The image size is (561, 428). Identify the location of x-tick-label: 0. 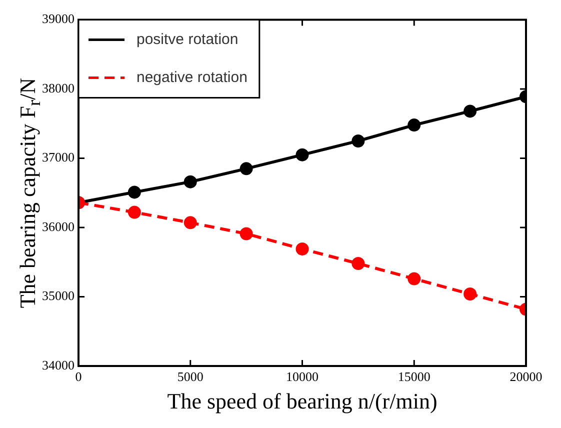
(78, 376).